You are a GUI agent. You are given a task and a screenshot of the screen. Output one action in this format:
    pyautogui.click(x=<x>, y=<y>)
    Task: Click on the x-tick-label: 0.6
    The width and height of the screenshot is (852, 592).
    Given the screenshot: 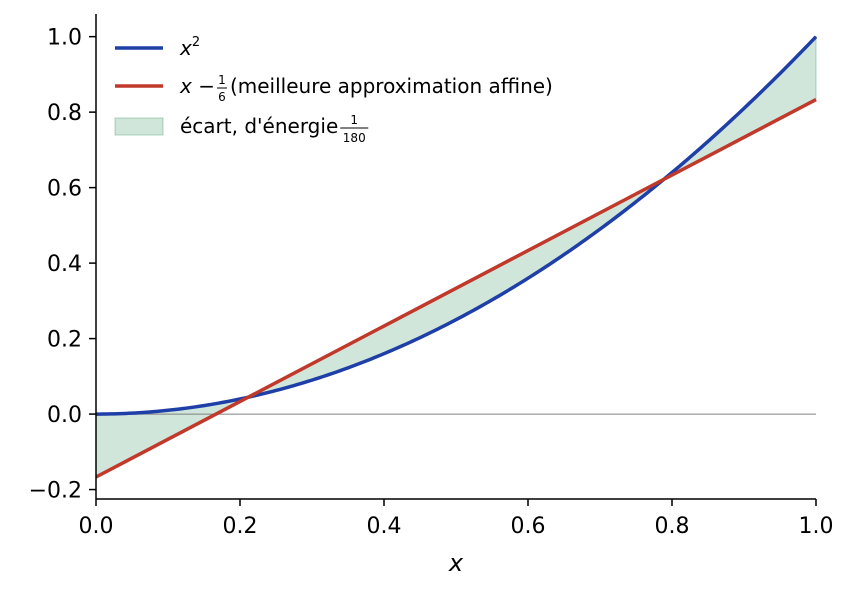 What is the action you would take?
    pyautogui.click(x=528, y=526)
    